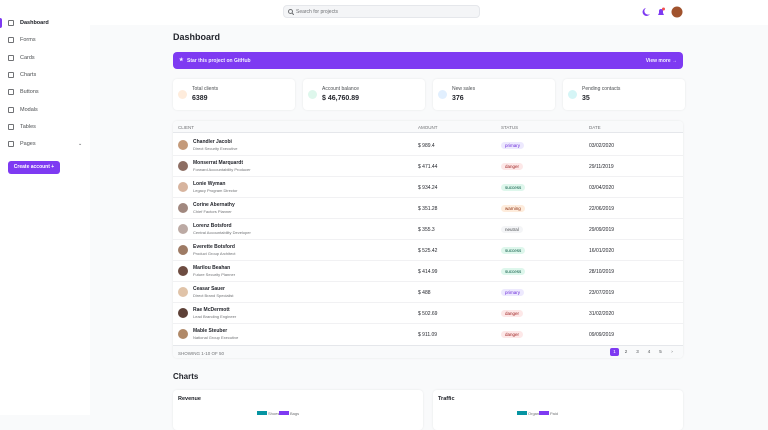 Image resolution: width=768 pixels, height=430 pixels. What do you see at coordinates (212, 142) in the screenshot?
I see `client-name: Chandler Jacobi` at bounding box center [212, 142].